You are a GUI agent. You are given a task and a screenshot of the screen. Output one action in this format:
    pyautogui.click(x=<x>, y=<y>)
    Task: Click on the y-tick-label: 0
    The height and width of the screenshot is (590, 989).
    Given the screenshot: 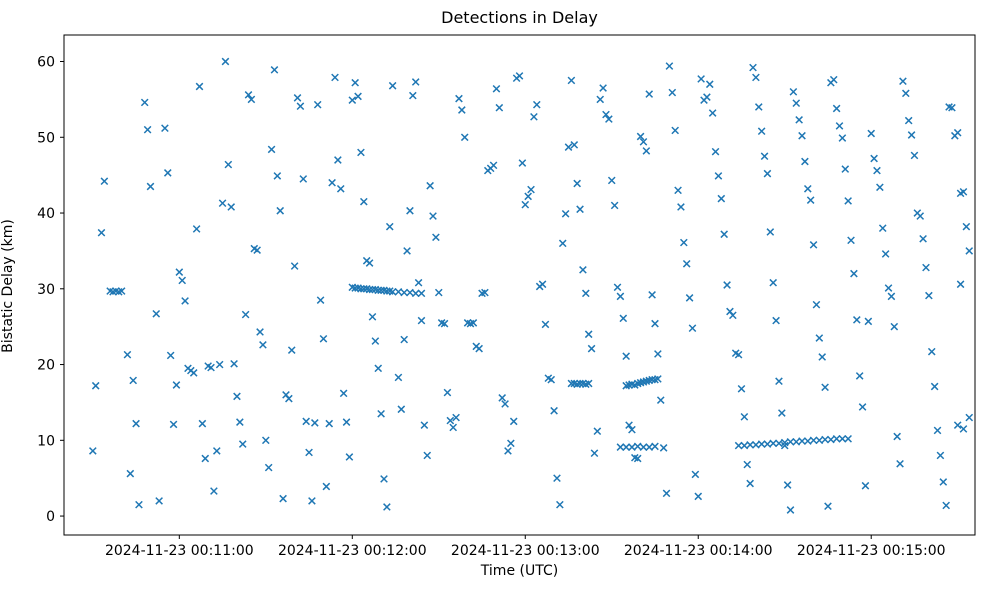 What is the action you would take?
    pyautogui.click(x=50, y=517)
    